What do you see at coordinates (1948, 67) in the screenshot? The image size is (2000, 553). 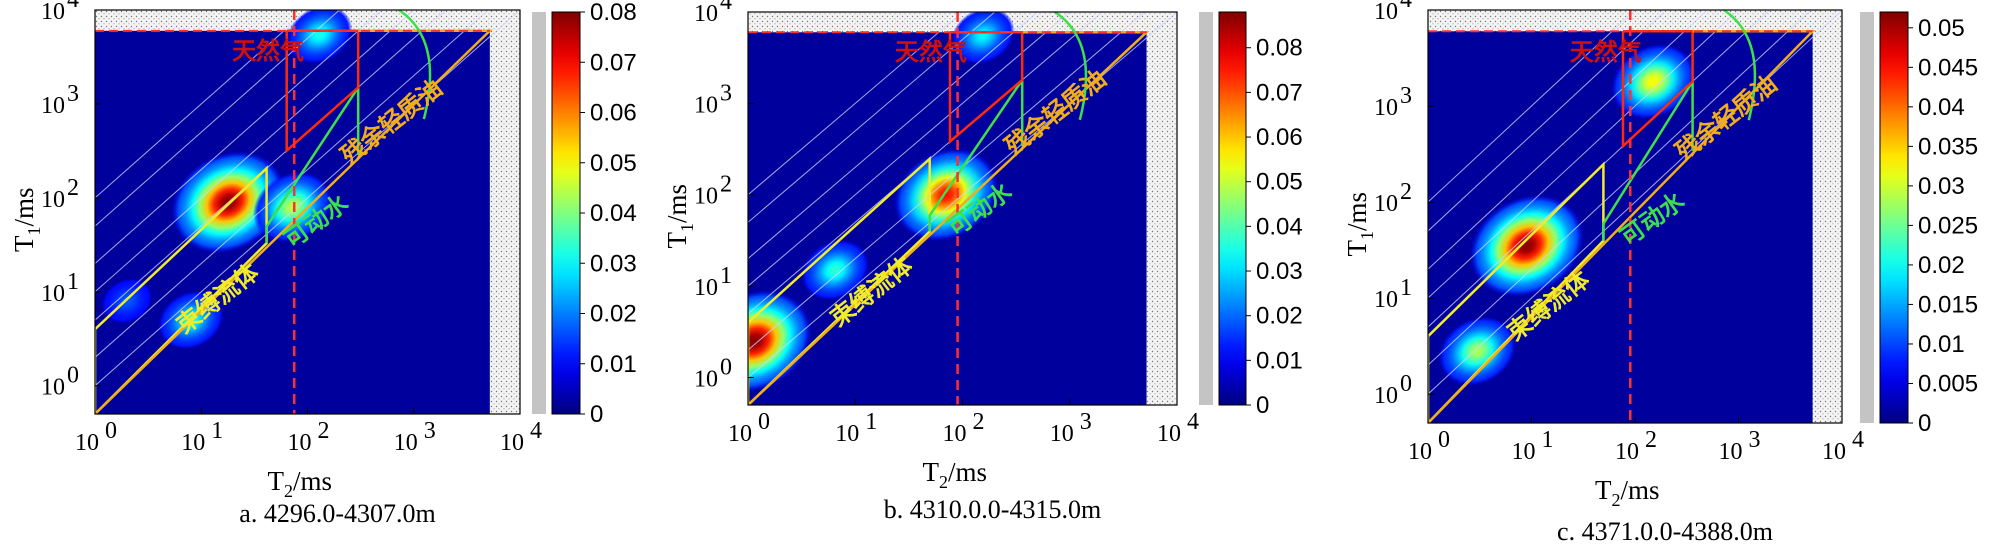 I see `colorbar-tick-label: 0.045` at bounding box center [1948, 67].